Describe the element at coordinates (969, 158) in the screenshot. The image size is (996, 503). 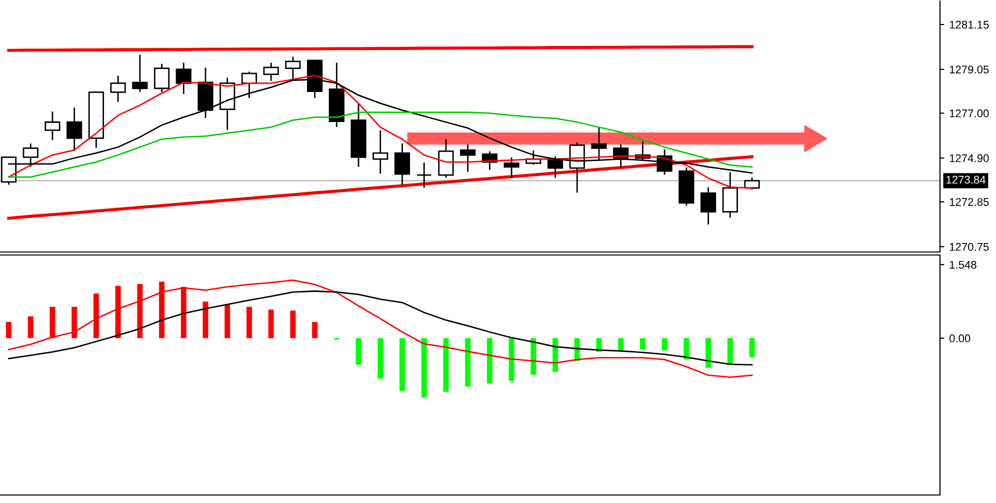
I see `y-tick-label: 1274.90` at that location.